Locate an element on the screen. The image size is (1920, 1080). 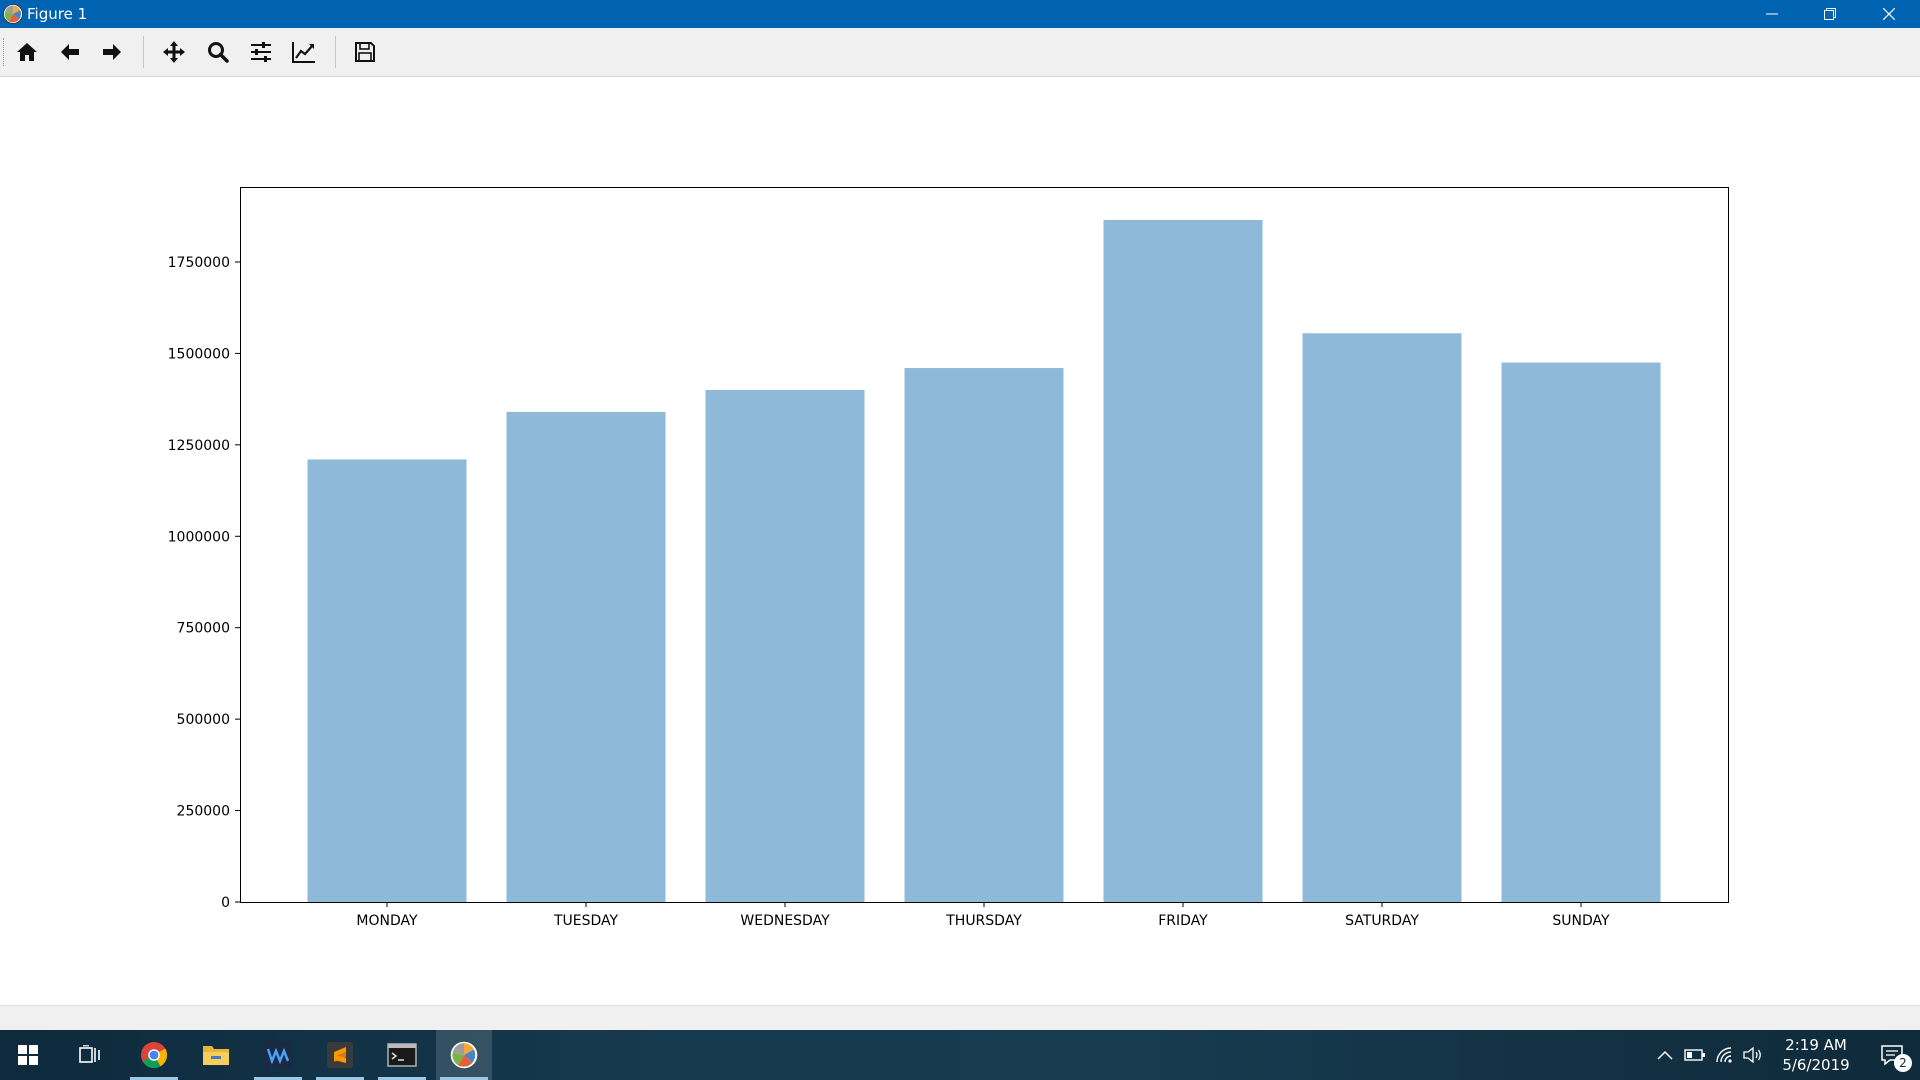
matplotlib-logo-icon is located at coordinates (13, 14).